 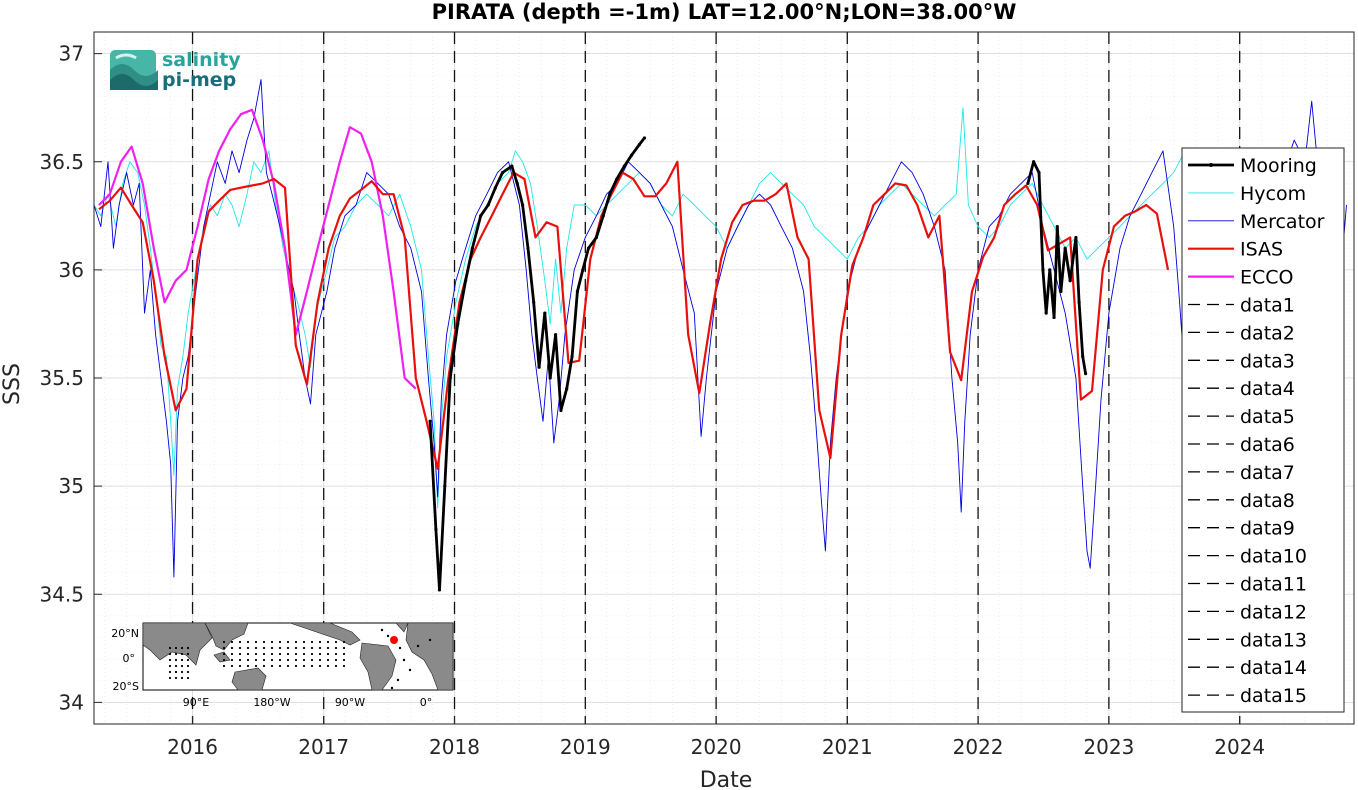 What do you see at coordinates (1108, 747) in the screenshot?
I see `x-tick-label: 2023` at bounding box center [1108, 747].